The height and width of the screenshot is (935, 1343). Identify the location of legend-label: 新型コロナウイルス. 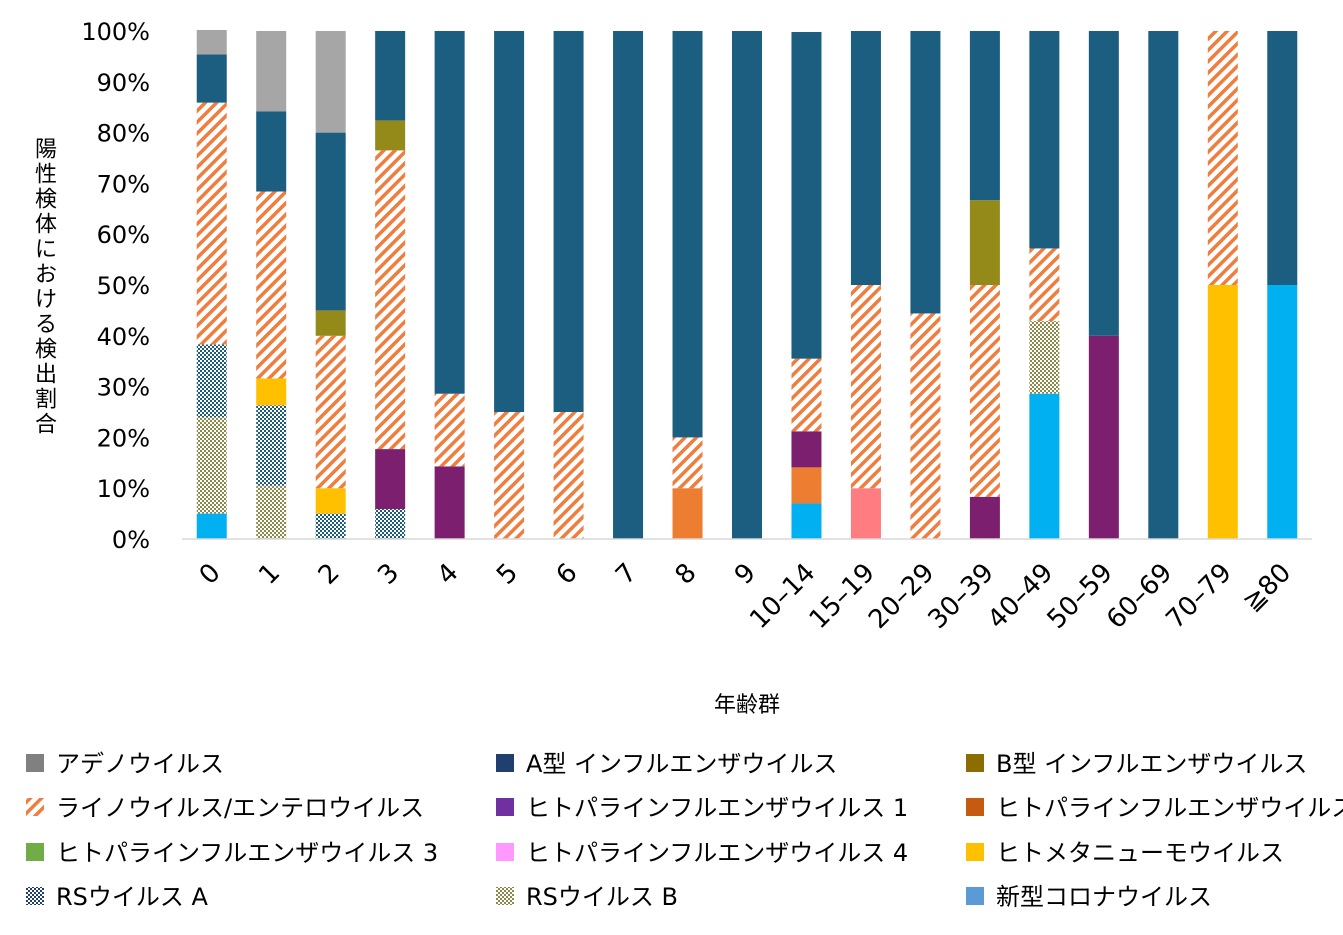
(1104, 897).